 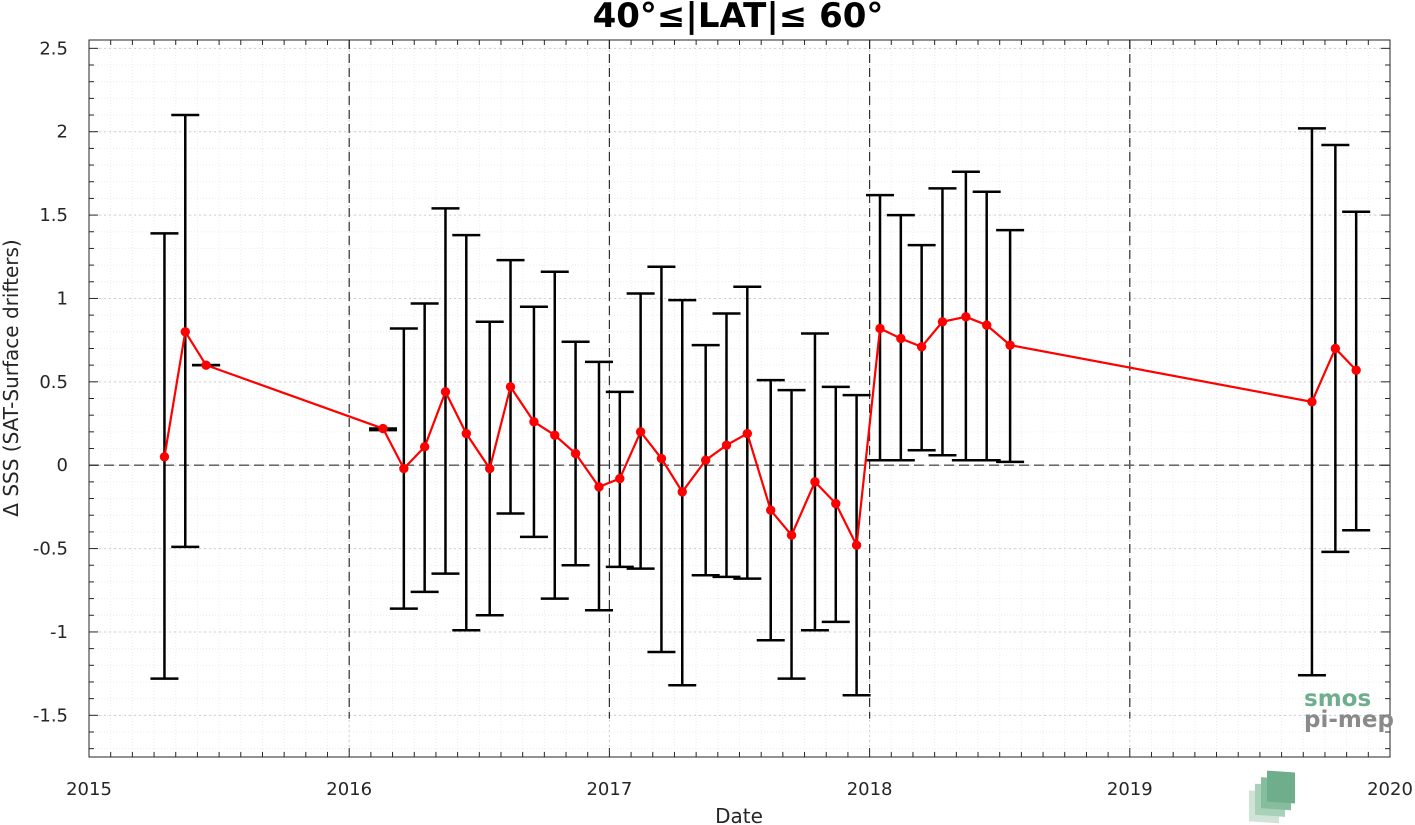 I want to click on x-tick-labels: 2015 2016 2017 2018 2019 2020, so click(x=739, y=789).